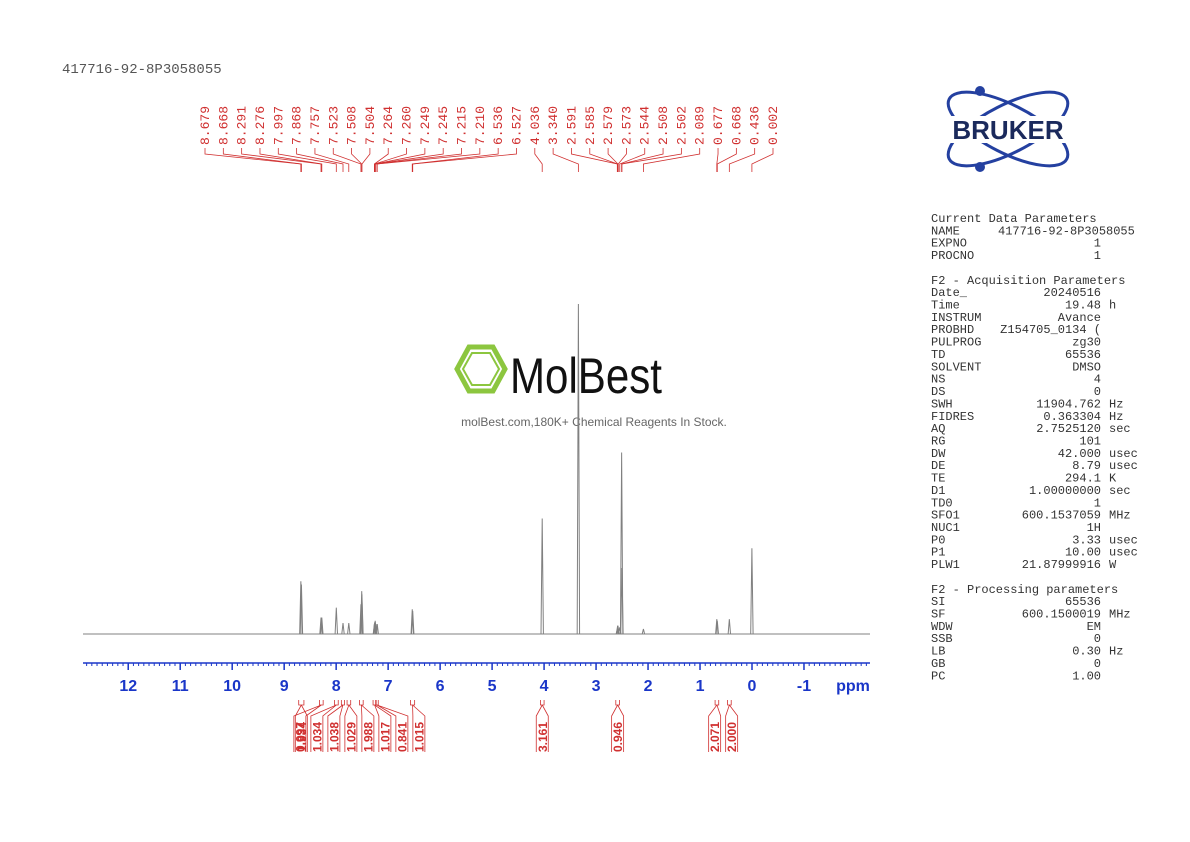  Describe the element at coordinates (942, 404) in the screenshot. I see `parameter-name: SWH` at that location.